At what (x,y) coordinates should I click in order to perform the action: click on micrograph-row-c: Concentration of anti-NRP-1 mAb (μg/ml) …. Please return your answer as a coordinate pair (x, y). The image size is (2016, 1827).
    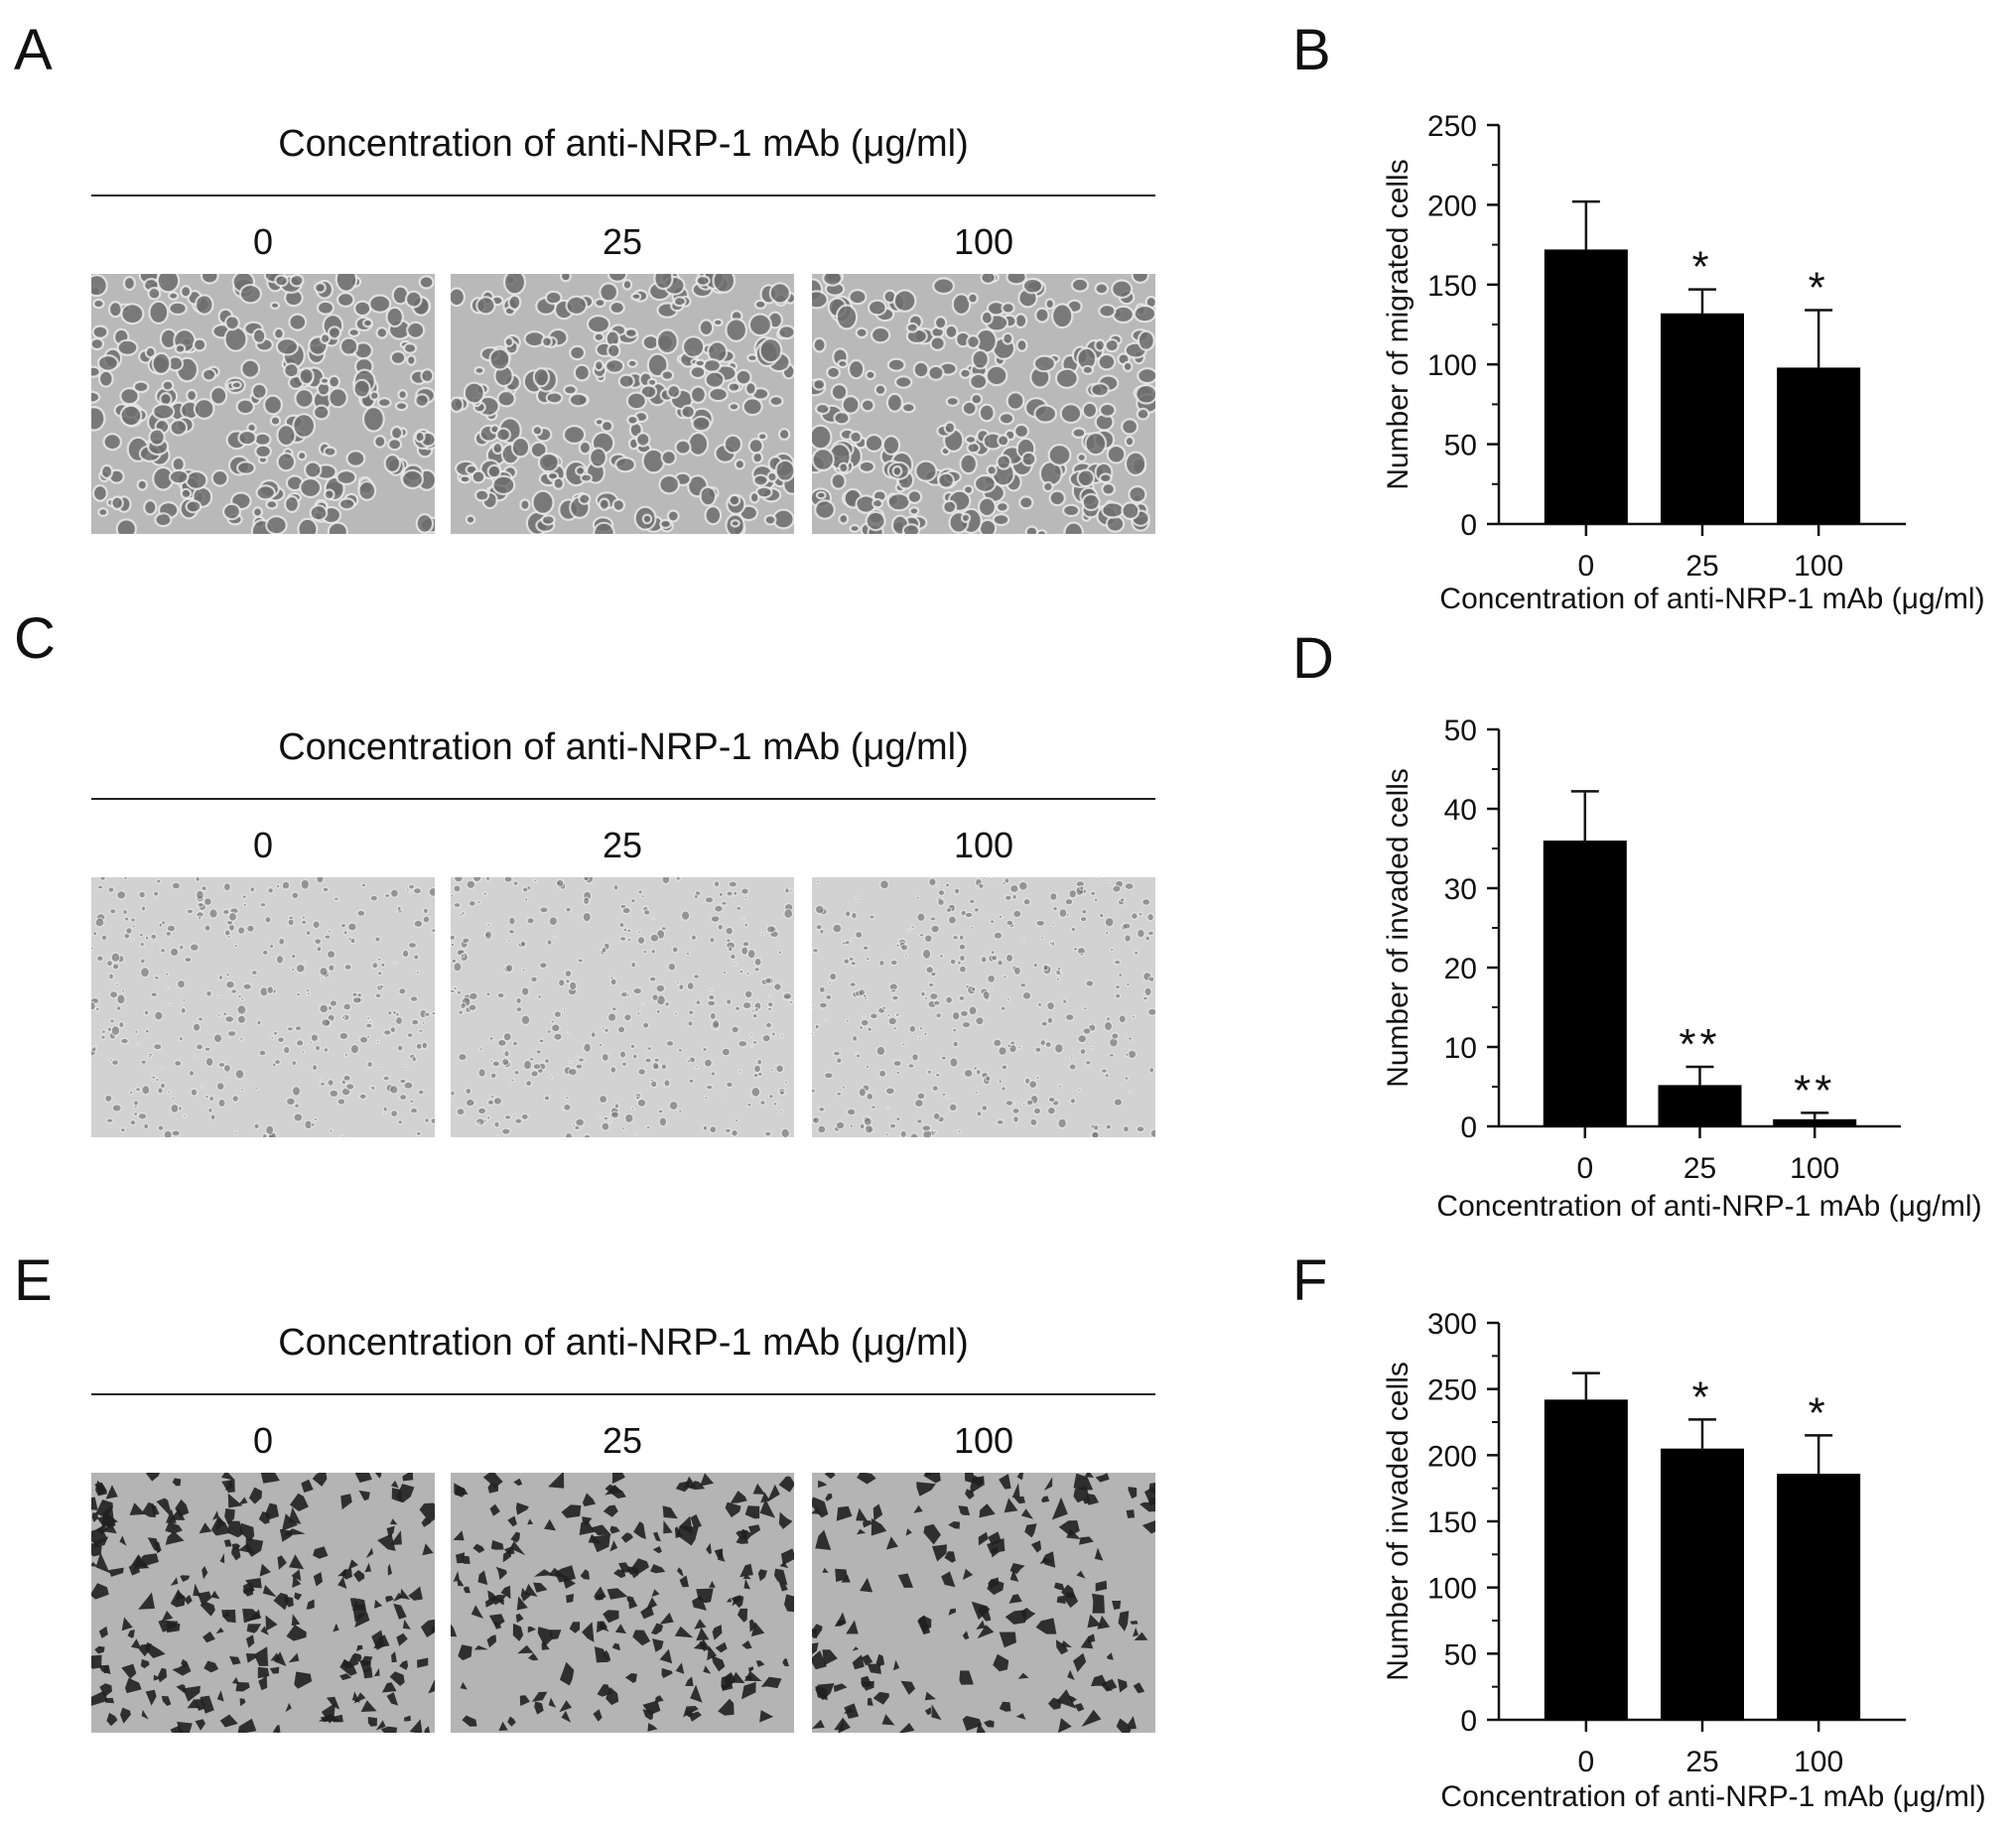
    Looking at the image, I should click on (623, 937).